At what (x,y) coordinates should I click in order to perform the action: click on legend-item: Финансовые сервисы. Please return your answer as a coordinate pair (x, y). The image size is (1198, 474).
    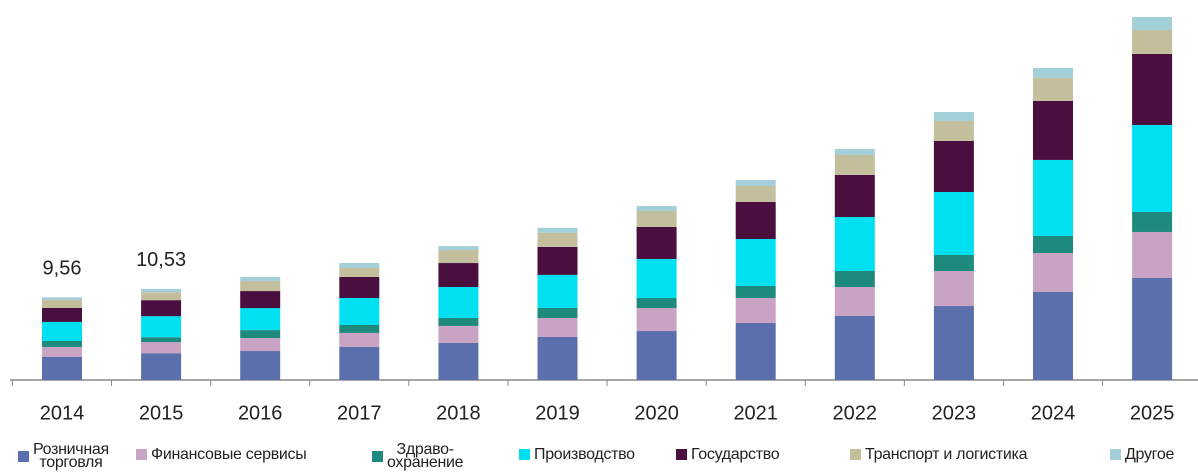
    Looking at the image, I should click on (221, 454).